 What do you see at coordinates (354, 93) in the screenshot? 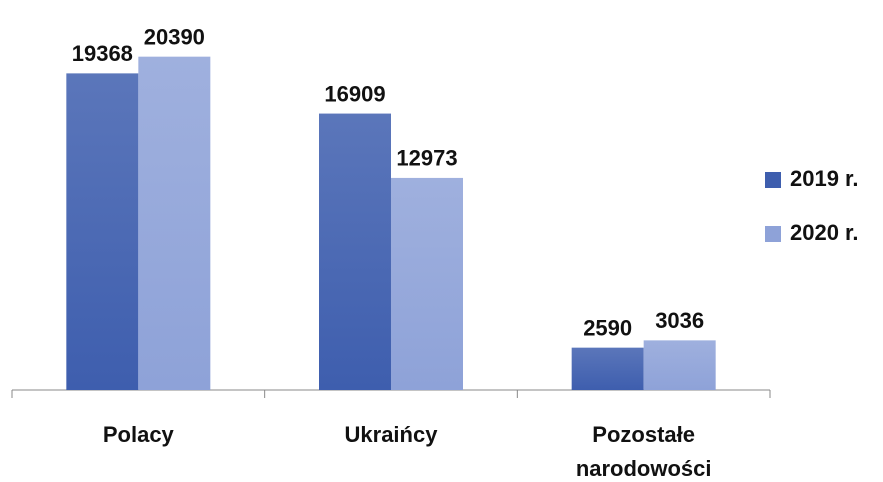
I see `data-label: 16909` at bounding box center [354, 93].